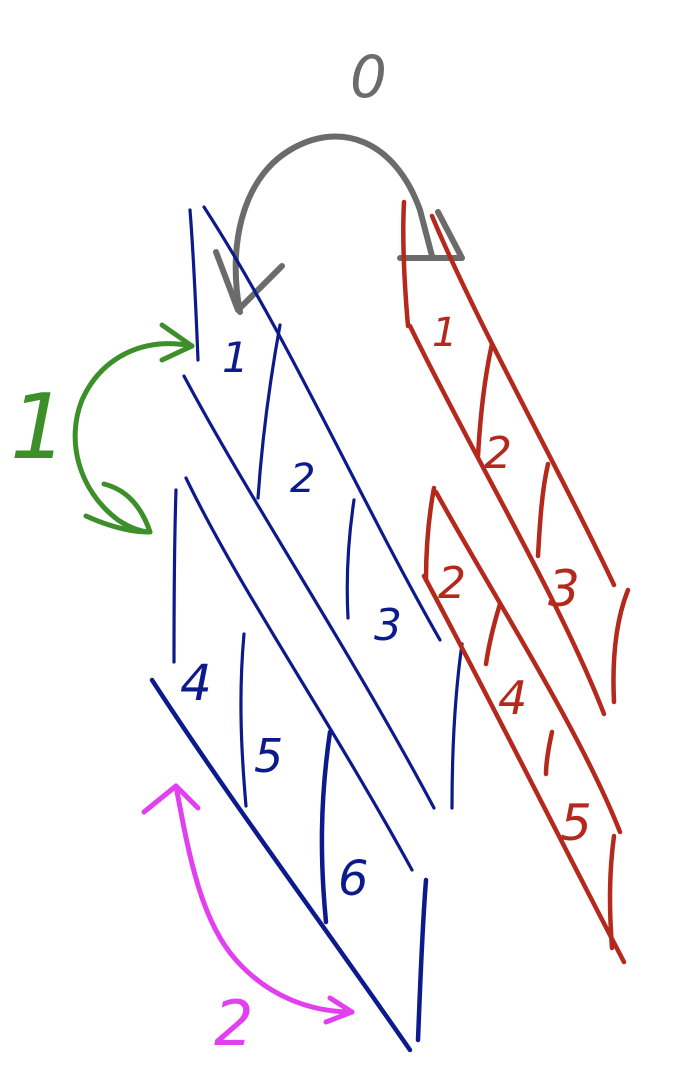  I want to click on blue-strip-label-6: 6, so click(353, 879).